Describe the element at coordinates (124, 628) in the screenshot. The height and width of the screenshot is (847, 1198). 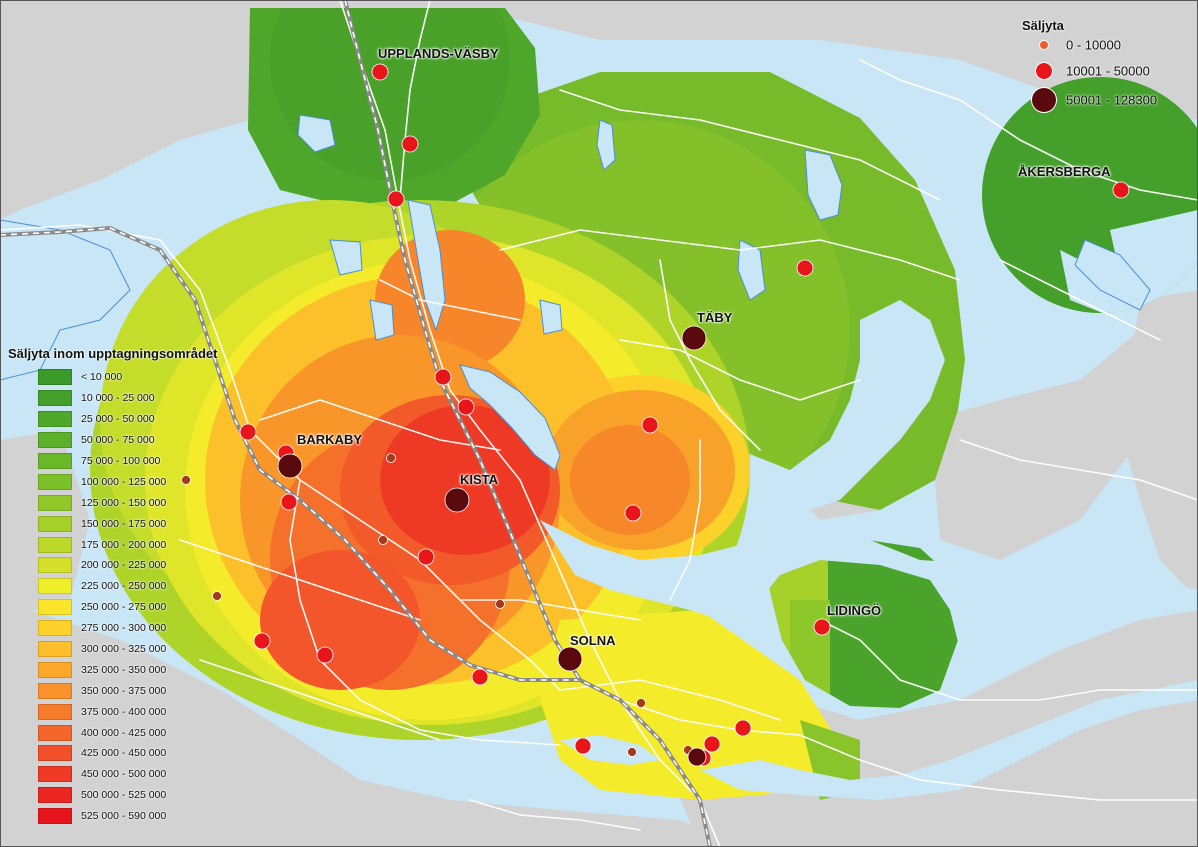
I see `legend-label: 275 000 - 300 000` at that location.